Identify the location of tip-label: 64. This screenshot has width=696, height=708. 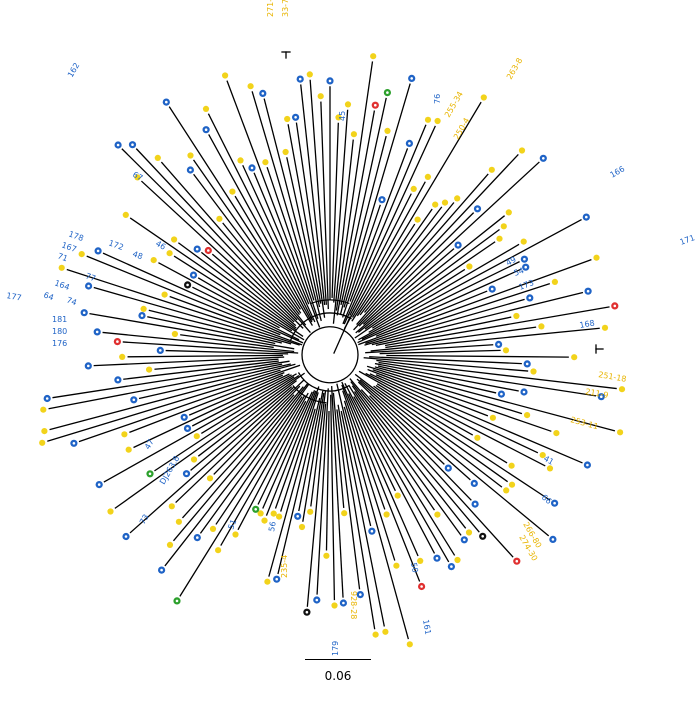
(48, 296).